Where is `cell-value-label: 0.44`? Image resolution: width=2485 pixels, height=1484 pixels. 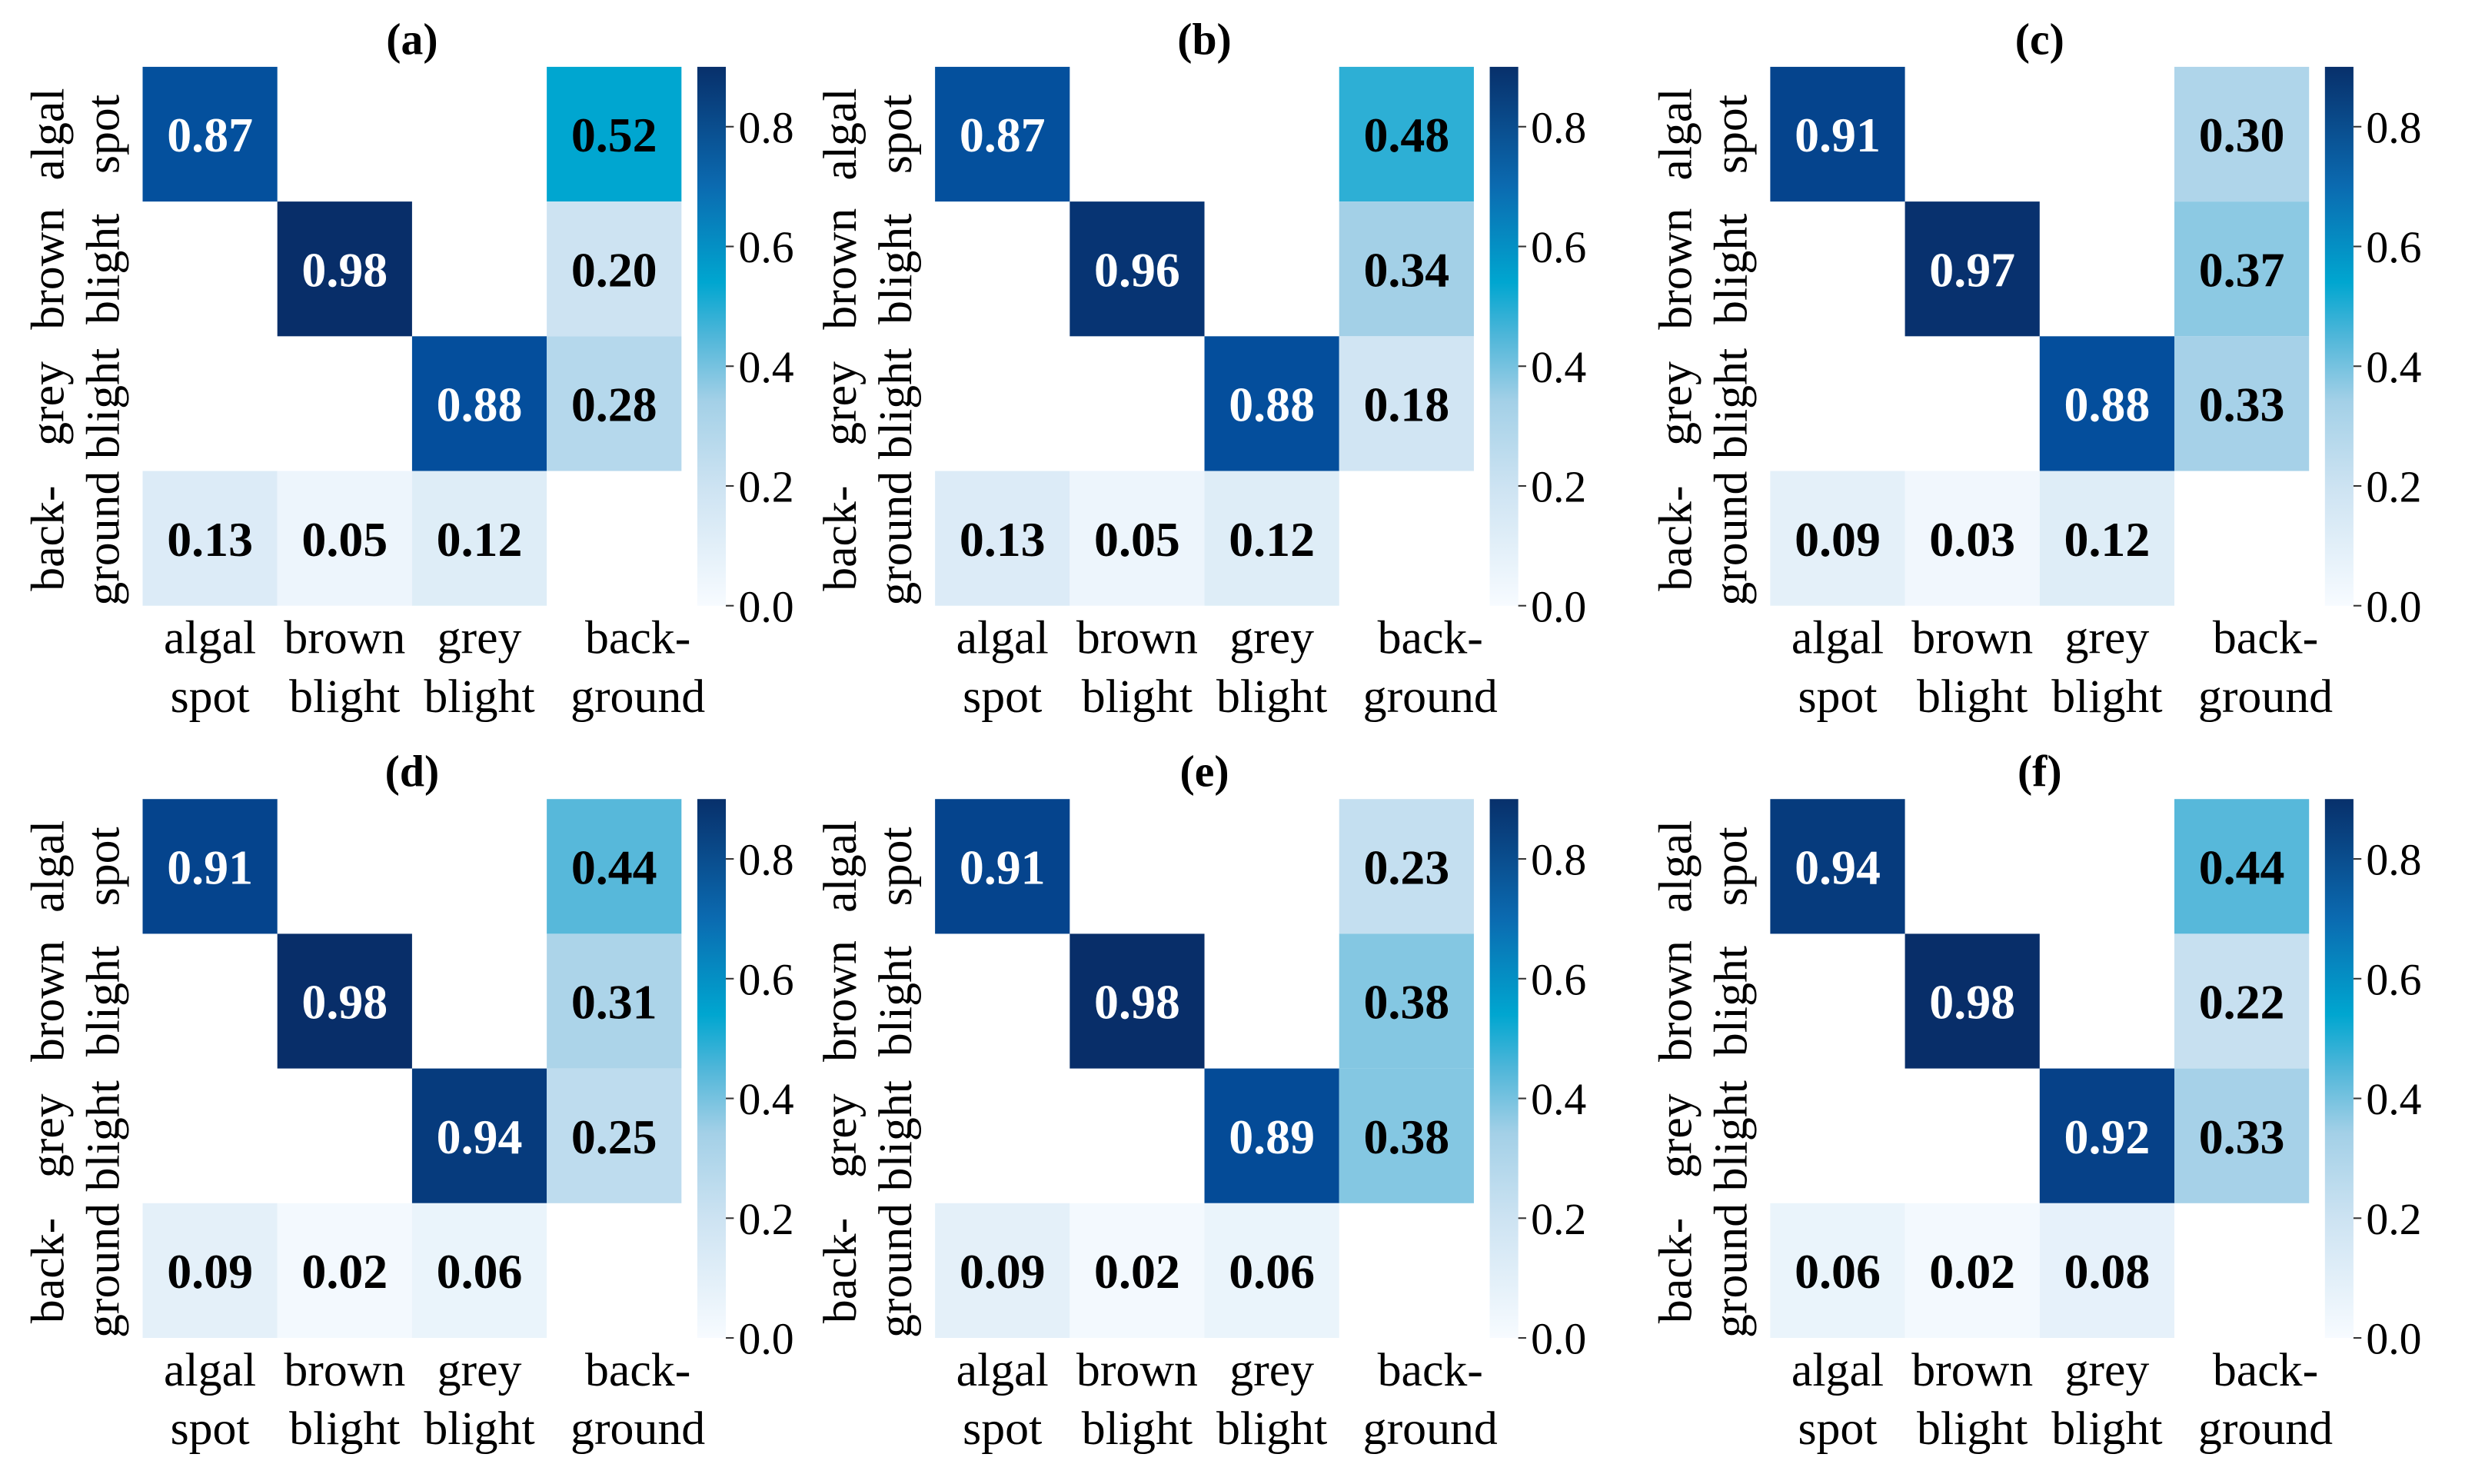
cell-value-label: 0.44 is located at coordinates (614, 867).